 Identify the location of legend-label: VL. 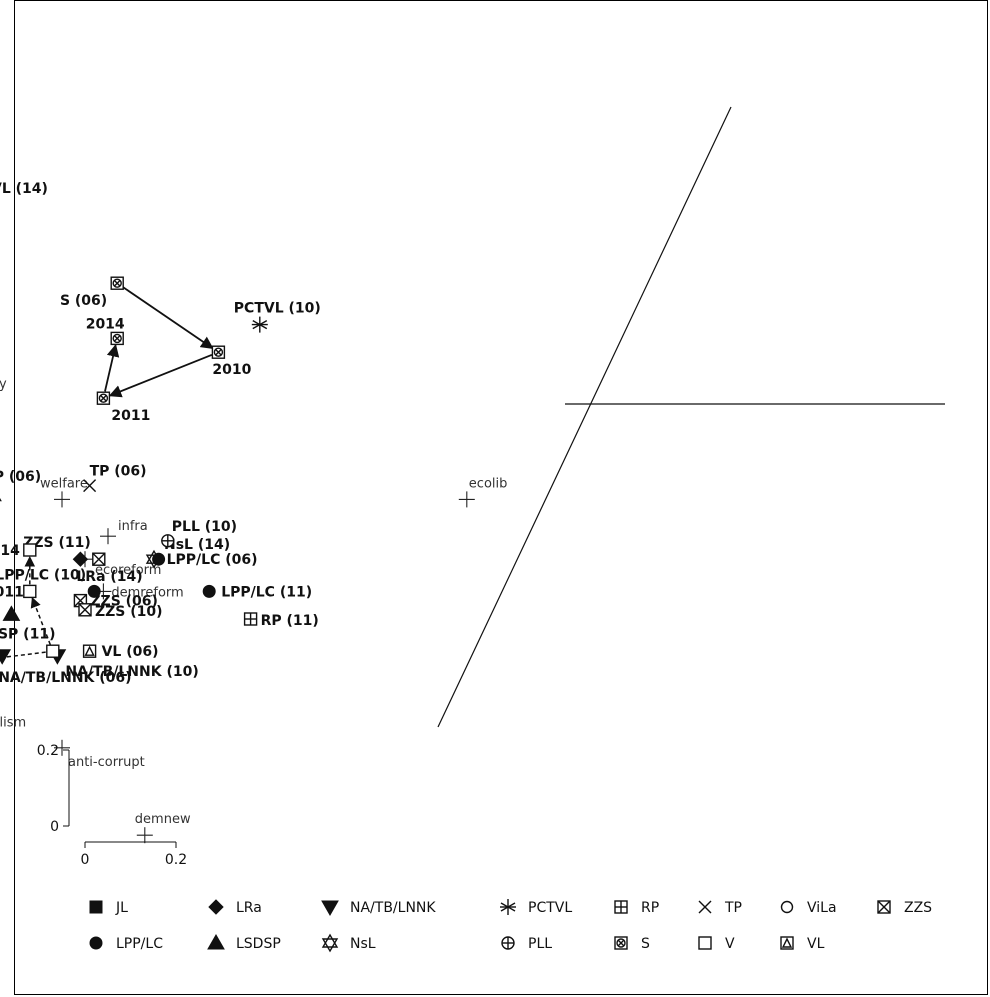
(816, 944).